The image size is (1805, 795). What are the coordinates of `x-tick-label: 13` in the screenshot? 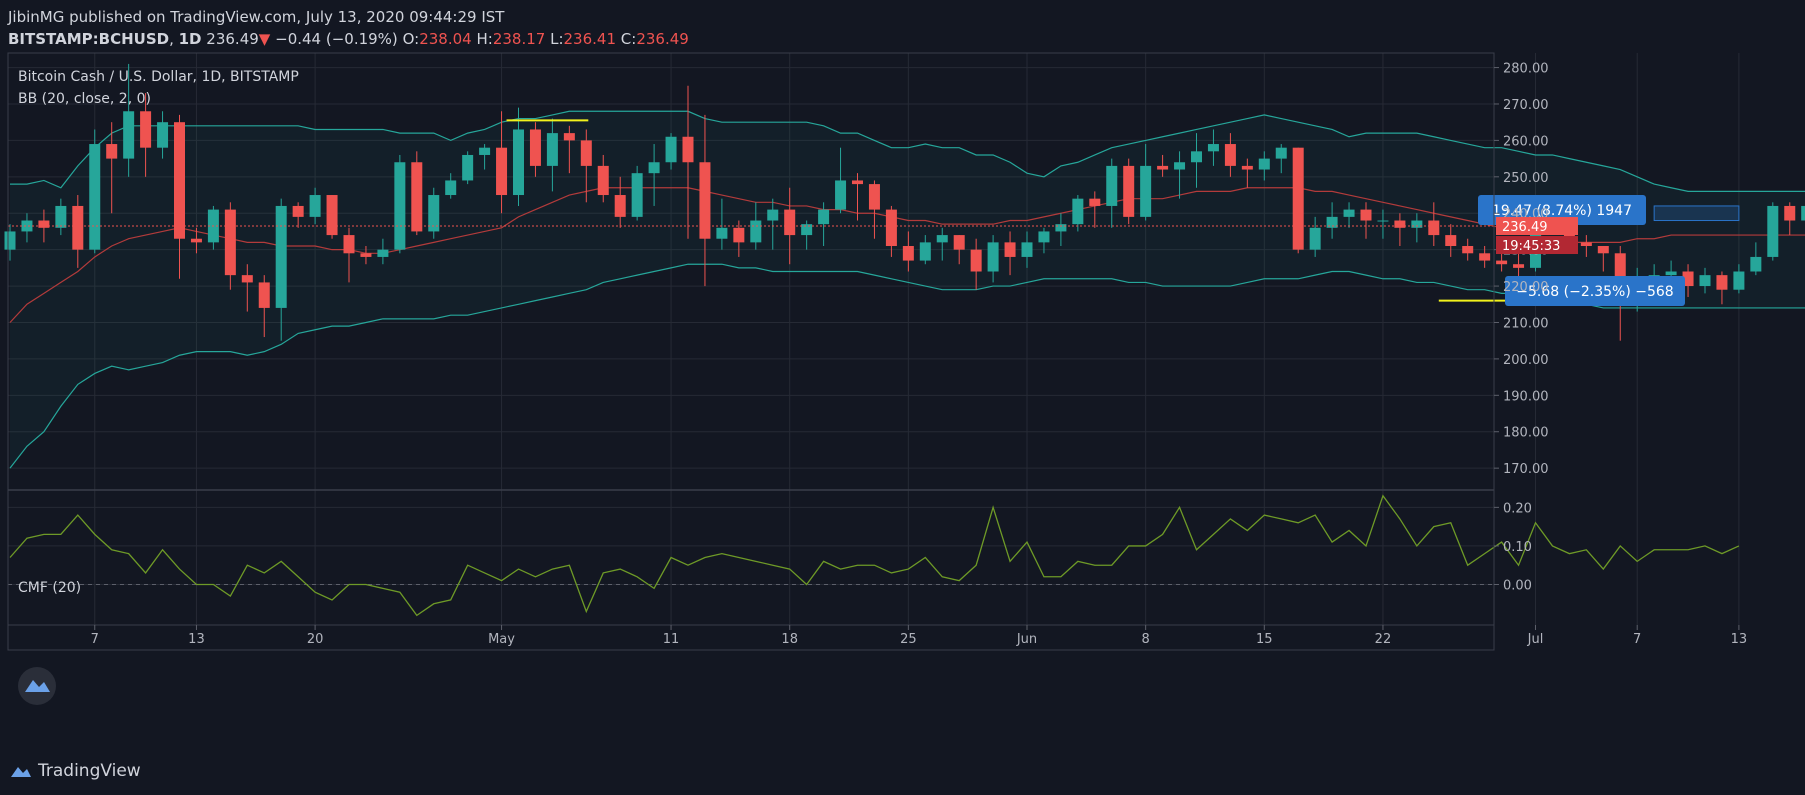 It's located at (196, 639).